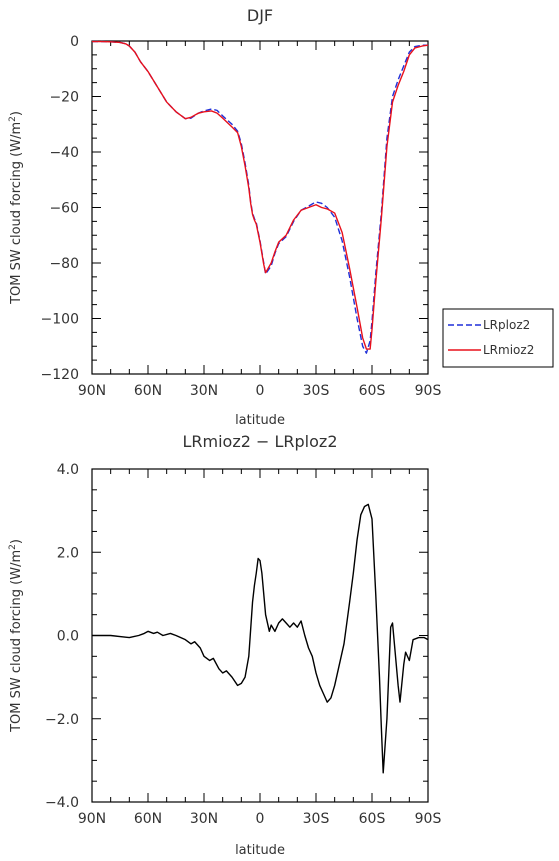 The width and height of the screenshot is (559, 861). What do you see at coordinates (64, 264) in the screenshot?
I see `y-tick-label: −80` at bounding box center [64, 264].